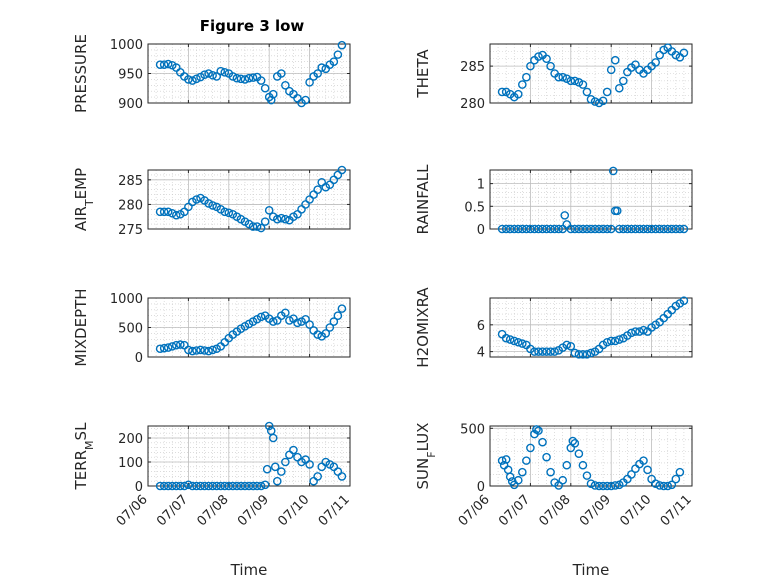 This screenshot has width=778, height=583. What do you see at coordinates (555, 510) in the screenshot?
I see `x-tick-label: 07/08` at bounding box center [555, 510].